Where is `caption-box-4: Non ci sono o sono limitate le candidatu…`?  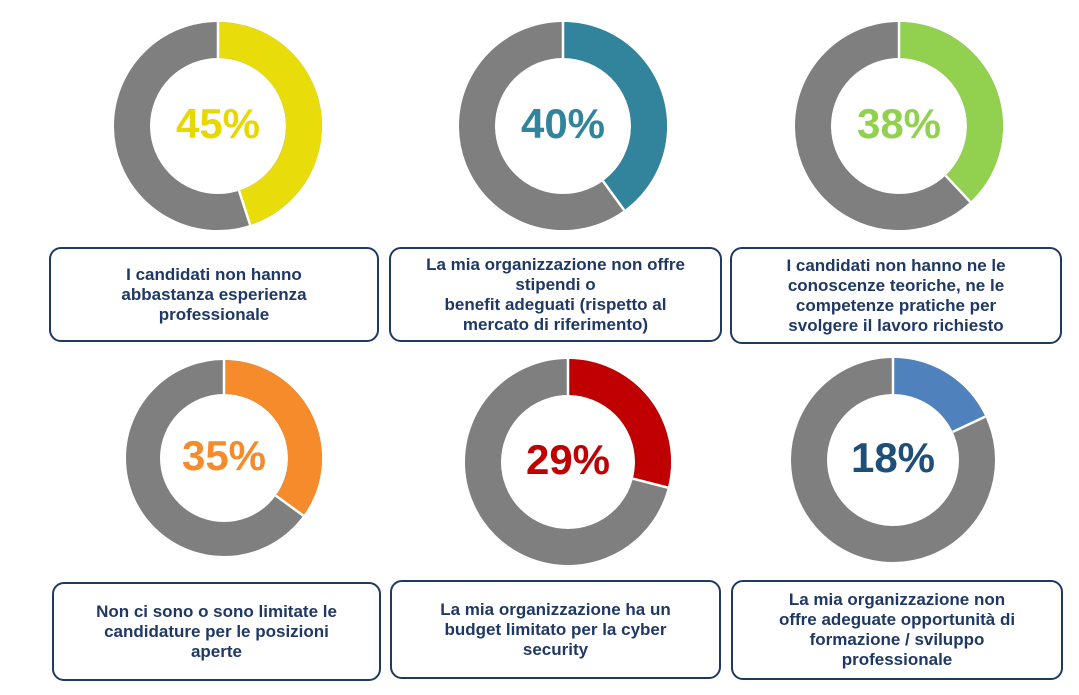 caption-box-4: Non ci sono o sono limitate le candidatu… is located at coordinates (216, 631).